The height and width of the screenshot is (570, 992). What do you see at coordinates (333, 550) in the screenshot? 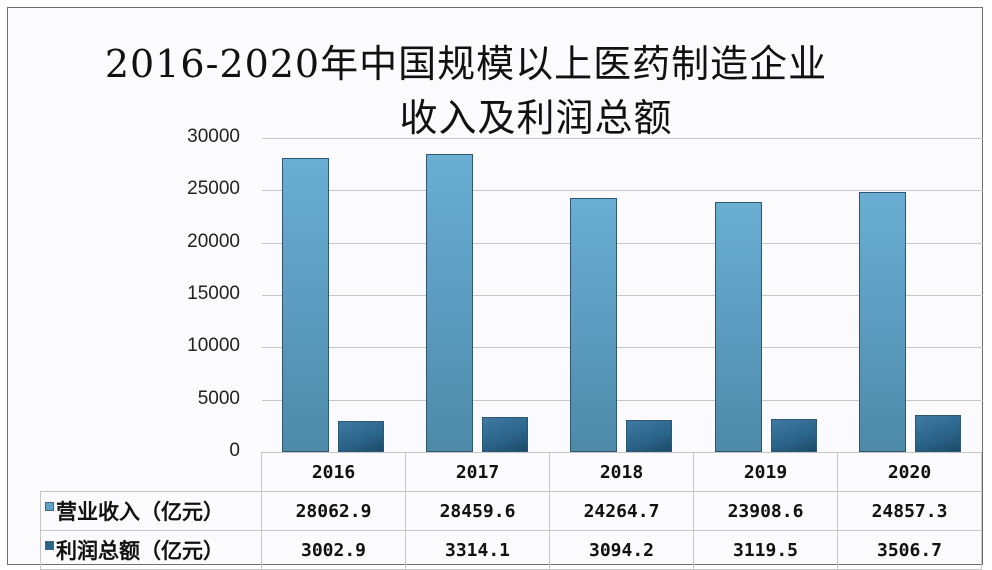
I see `table-cell: 3002.9` at bounding box center [333, 550].